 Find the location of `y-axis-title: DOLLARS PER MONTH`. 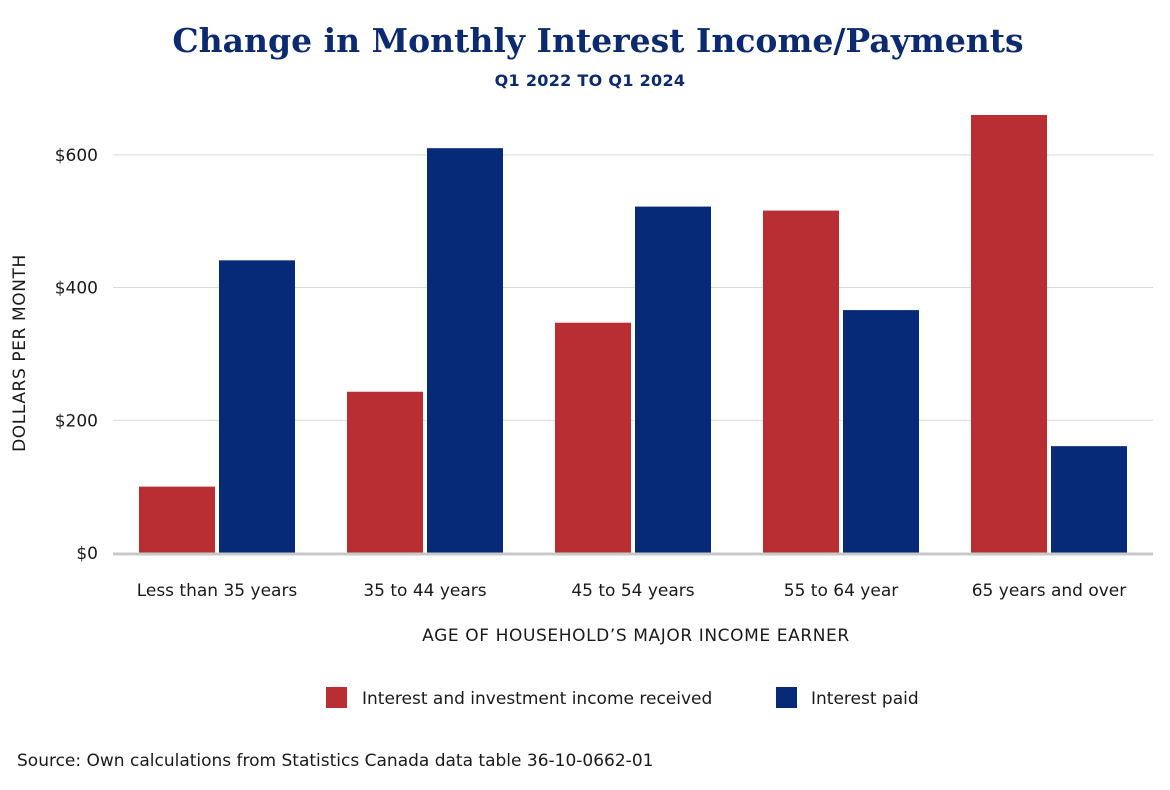

y-axis-title: DOLLARS PER MONTH is located at coordinates (20, 353).